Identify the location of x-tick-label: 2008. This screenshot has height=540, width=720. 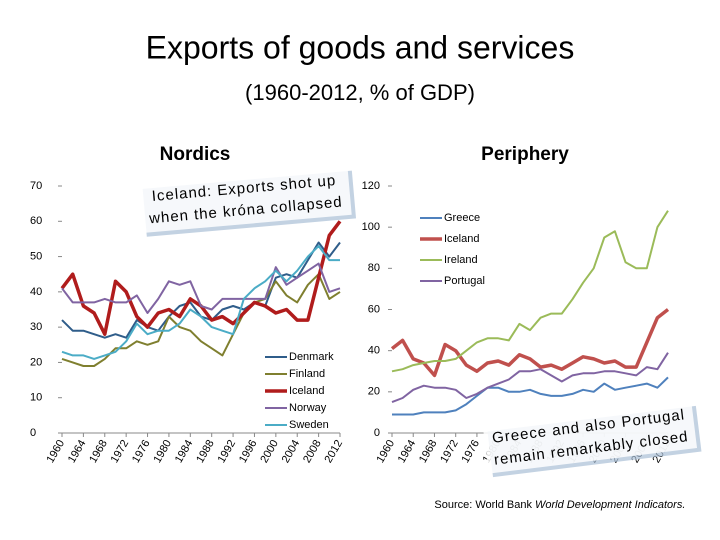
(312, 451).